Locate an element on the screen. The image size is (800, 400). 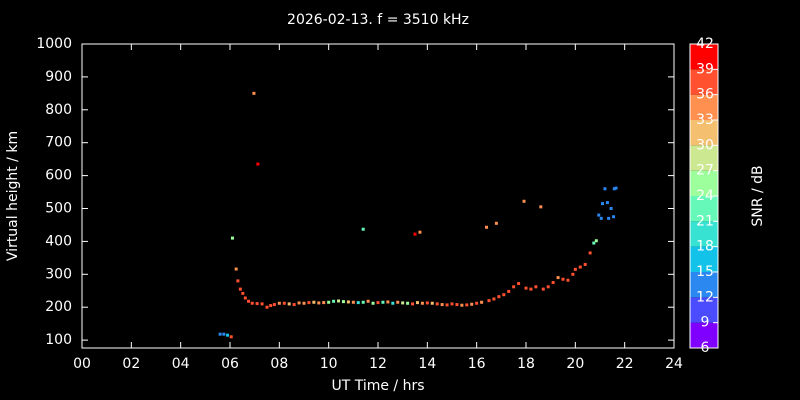
x-tick-label: 02 is located at coordinates (131, 364).